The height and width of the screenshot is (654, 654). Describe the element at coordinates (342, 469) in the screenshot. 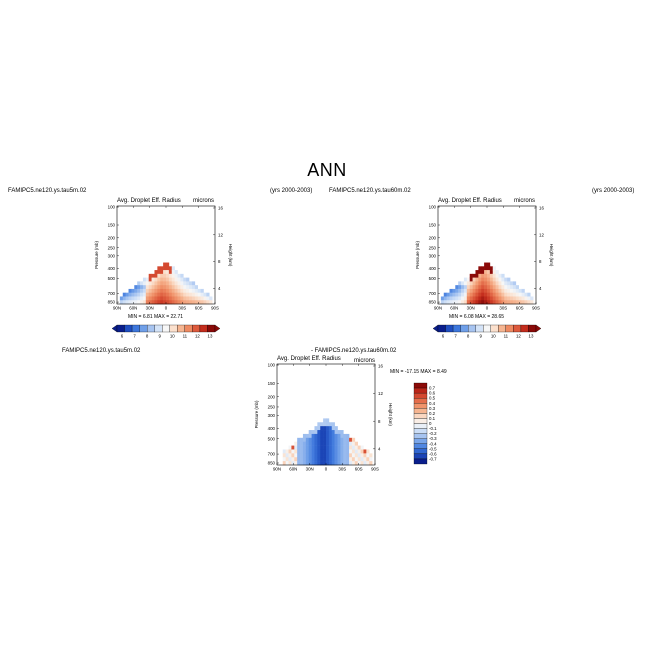

I see `x-tick-label: 30S` at that location.